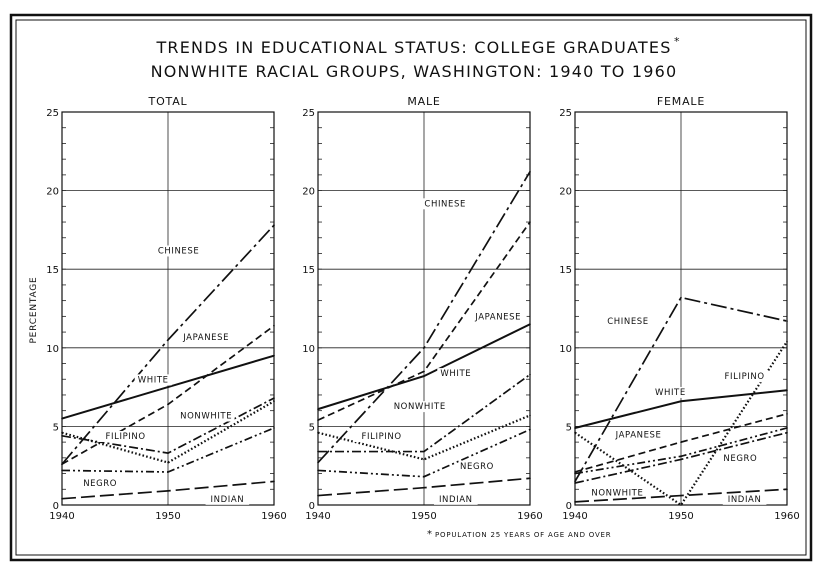  I want to click on y-tick-label: 10, so click(565, 349).